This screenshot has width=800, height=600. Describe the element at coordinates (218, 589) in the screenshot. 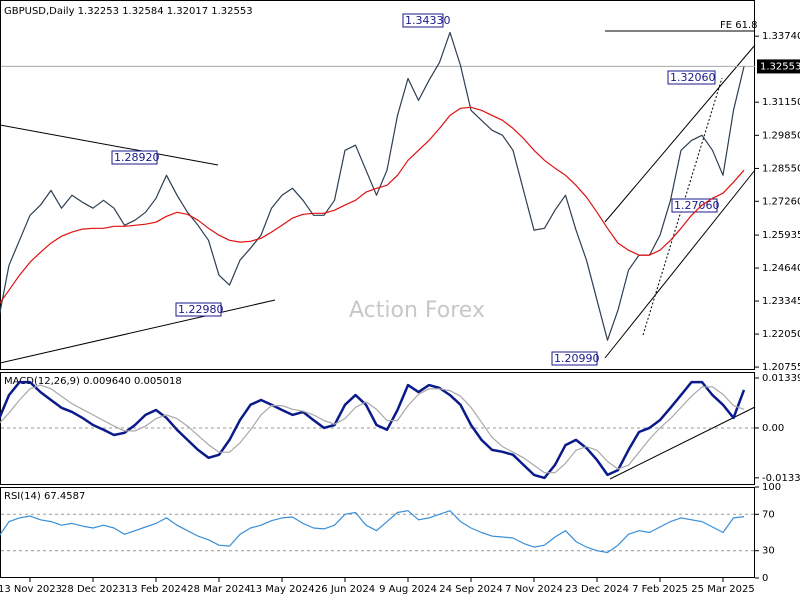

I see `x-tick-label: 28 Mar 2024` at that location.